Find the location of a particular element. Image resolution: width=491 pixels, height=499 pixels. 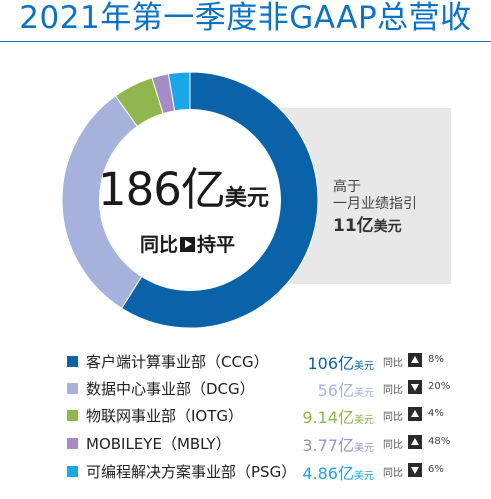

legend-value-amount: 106亿 is located at coordinates (330, 363).